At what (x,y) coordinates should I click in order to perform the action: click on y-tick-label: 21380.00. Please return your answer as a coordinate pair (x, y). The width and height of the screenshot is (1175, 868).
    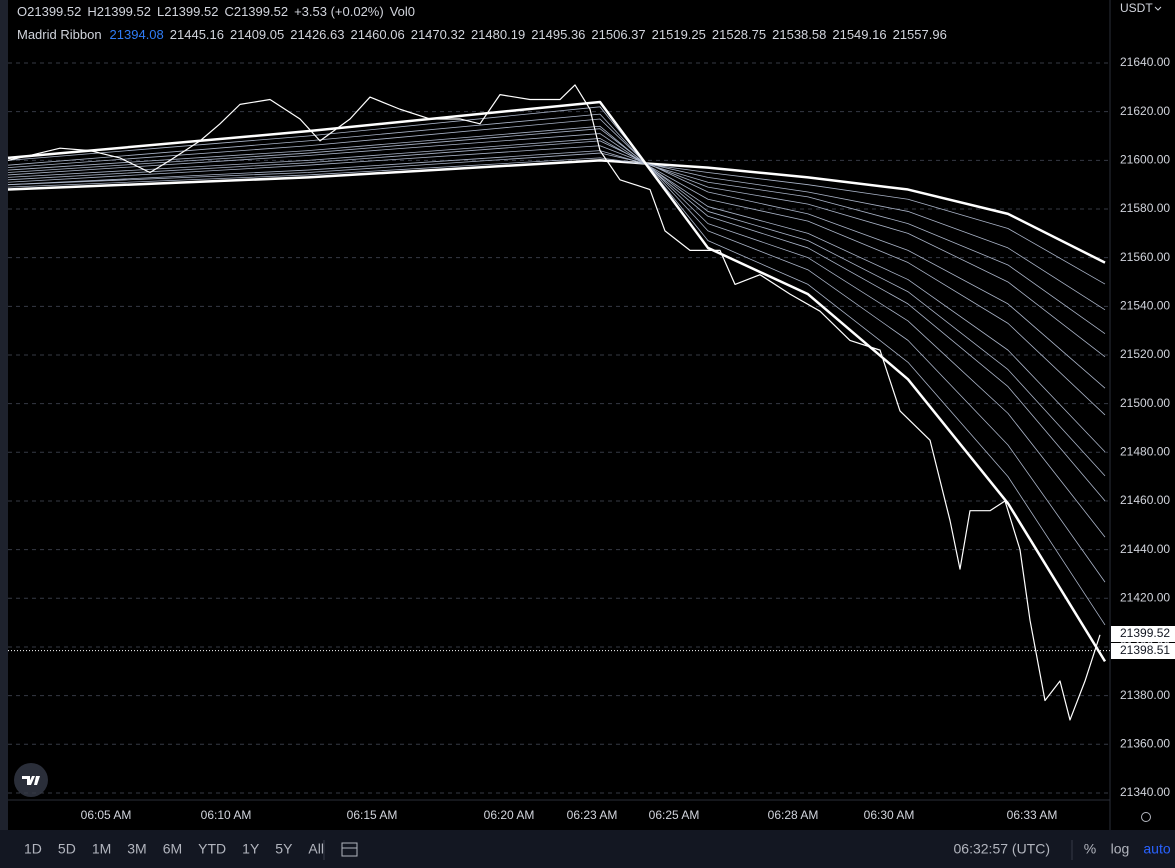
    Looking at the image, I should click on (1145, 695).